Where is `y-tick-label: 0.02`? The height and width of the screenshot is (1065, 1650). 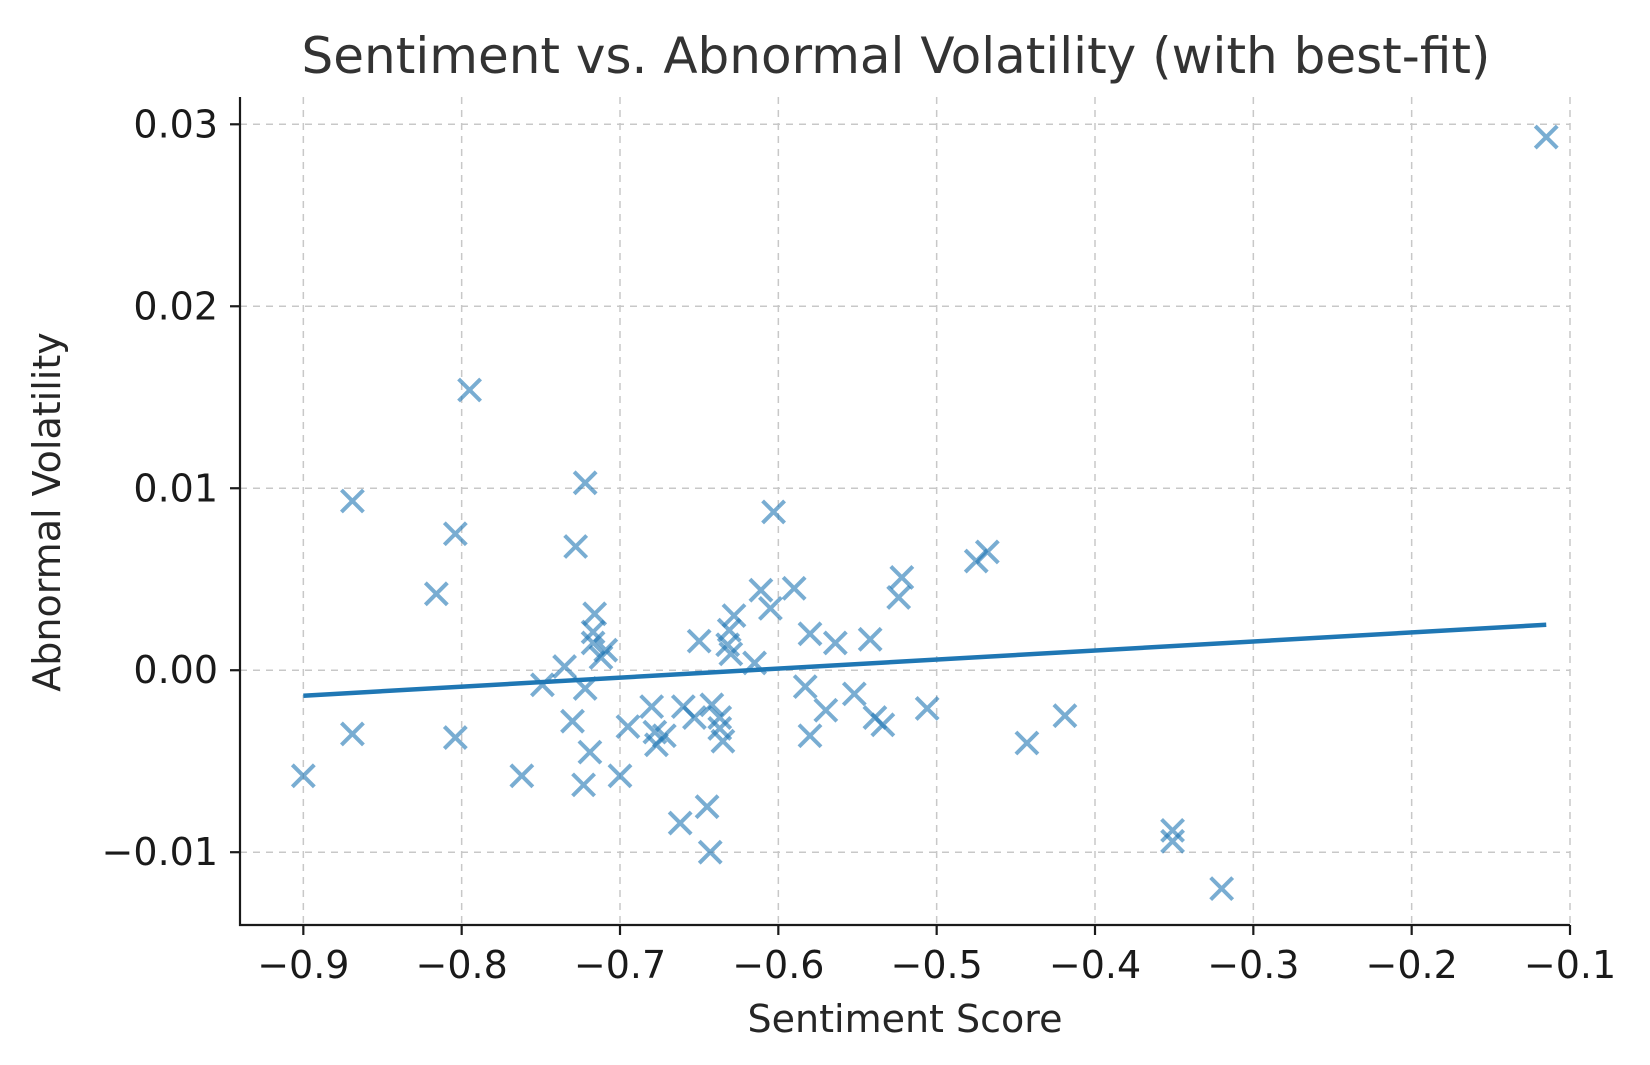 y-tick-label: 0.02 is located at coordinates (175, 306).